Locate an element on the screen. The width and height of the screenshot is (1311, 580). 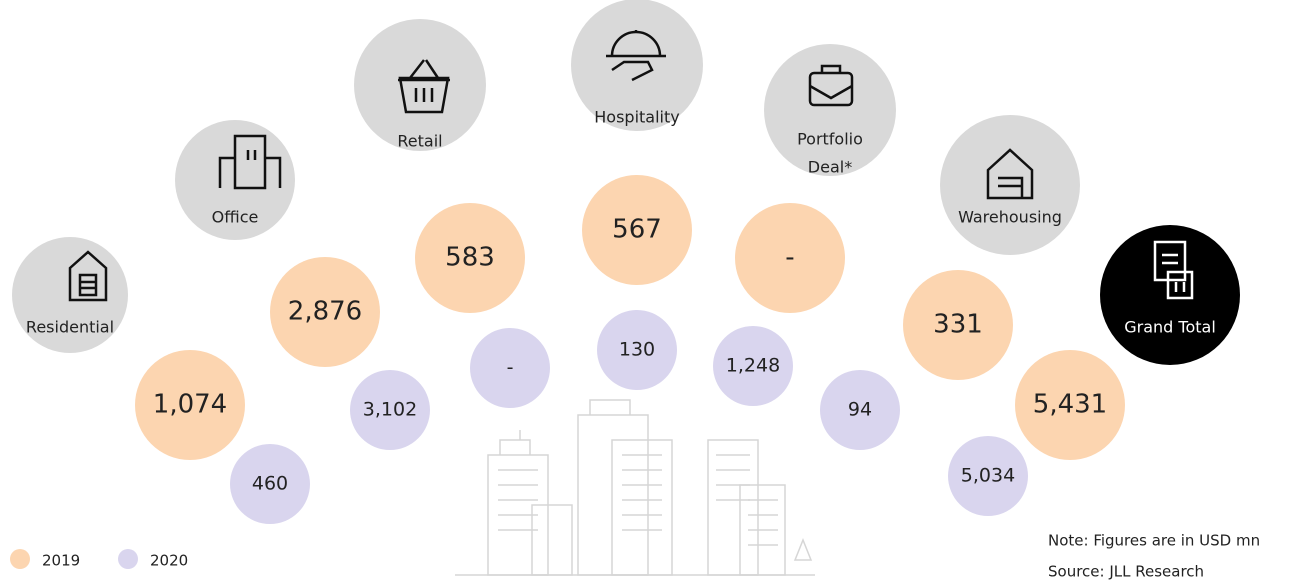
value-2019: 5,431 is located at coordinates (1070, 405).